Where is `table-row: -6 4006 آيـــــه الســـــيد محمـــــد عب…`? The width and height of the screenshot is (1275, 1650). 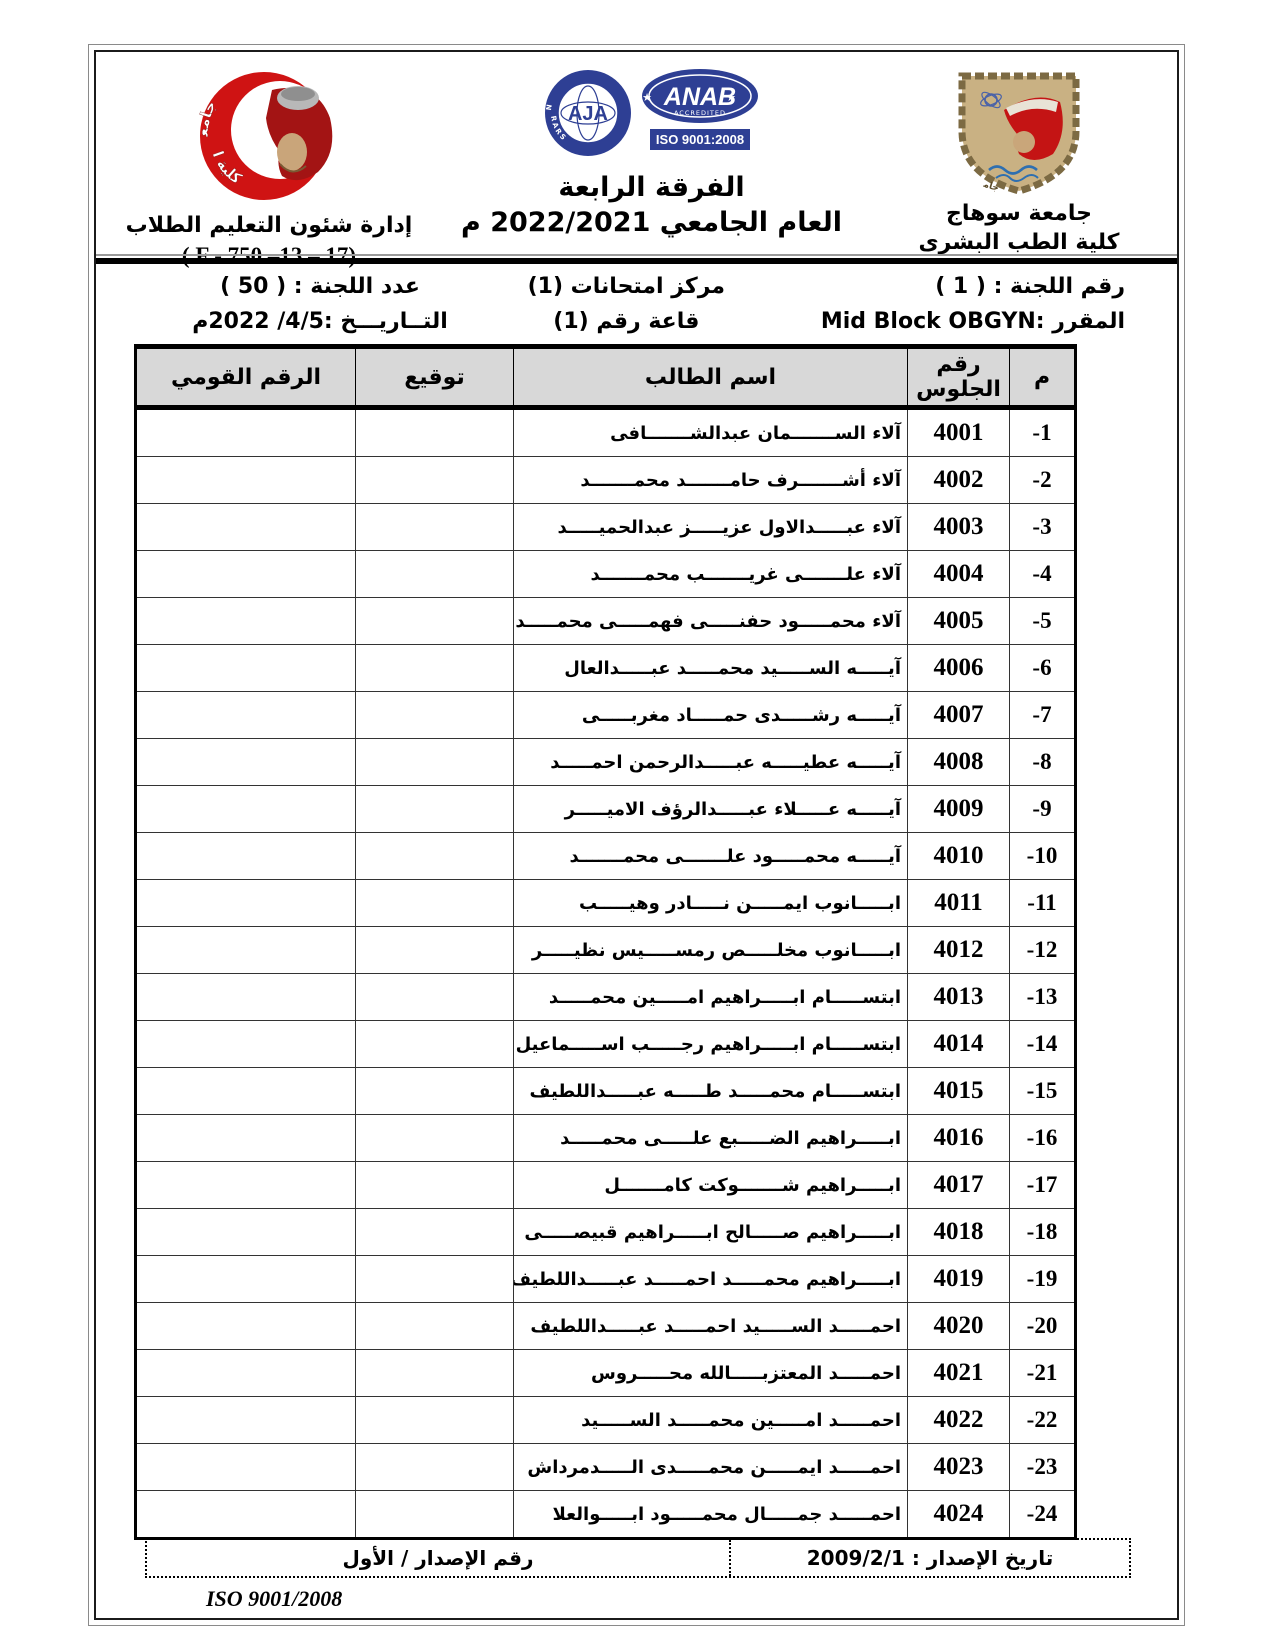 table-row: -6 4006 آيـــــه الســـــيد محمـــــد عب… is located at coordinates (605, 668).